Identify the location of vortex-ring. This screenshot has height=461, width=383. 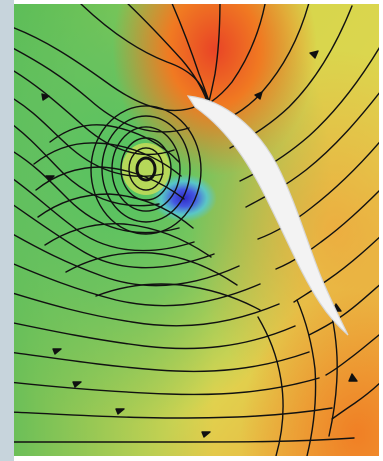
(146, 169).